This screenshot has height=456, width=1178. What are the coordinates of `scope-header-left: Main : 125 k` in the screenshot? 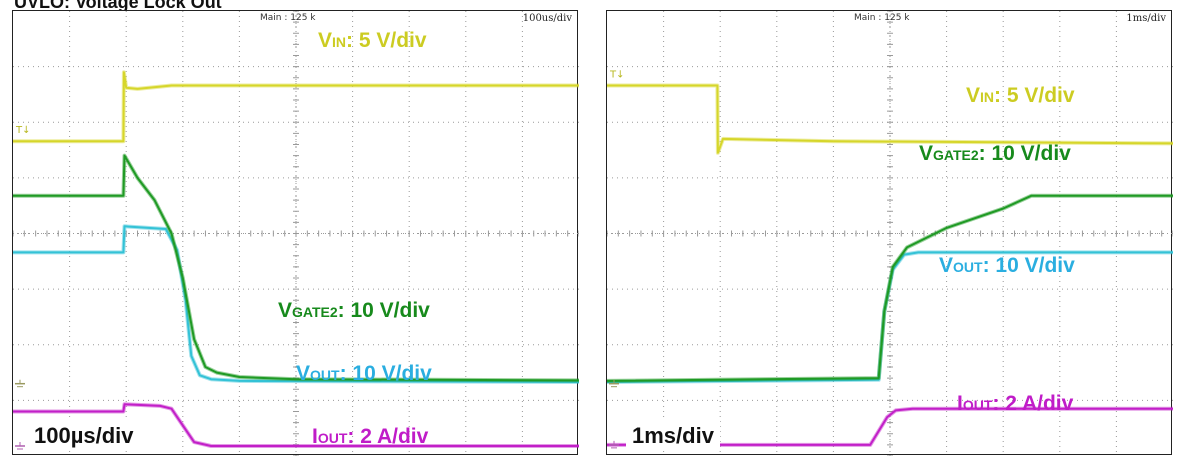 It's located at (288, 18).